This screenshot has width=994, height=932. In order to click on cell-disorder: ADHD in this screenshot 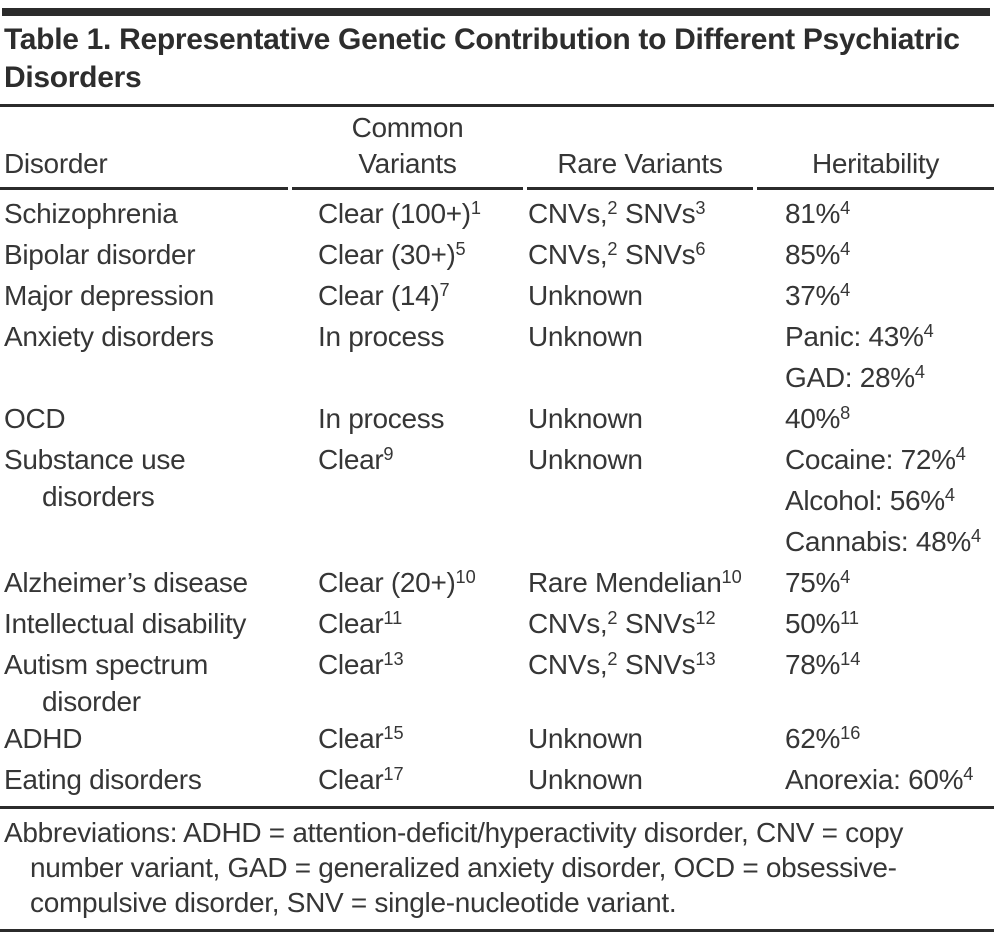, I will do `click(43, 738)`.